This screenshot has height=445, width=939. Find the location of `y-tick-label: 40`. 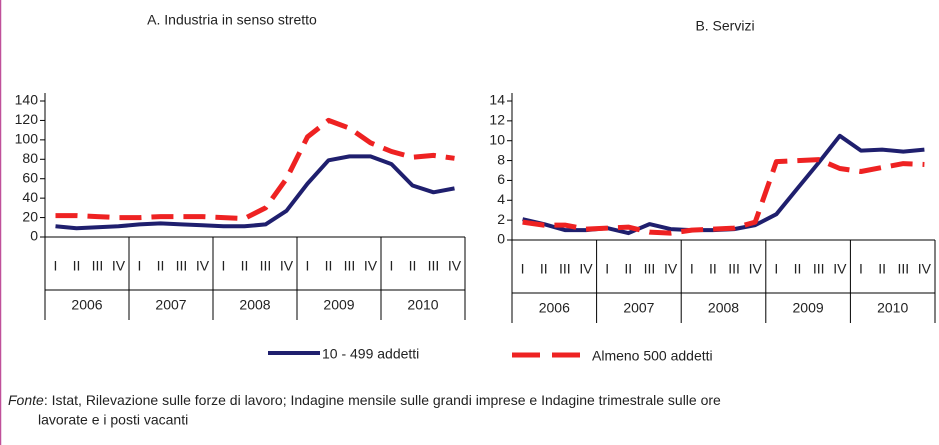

y-tick-label: 40 is located at coordinates (30, 197).